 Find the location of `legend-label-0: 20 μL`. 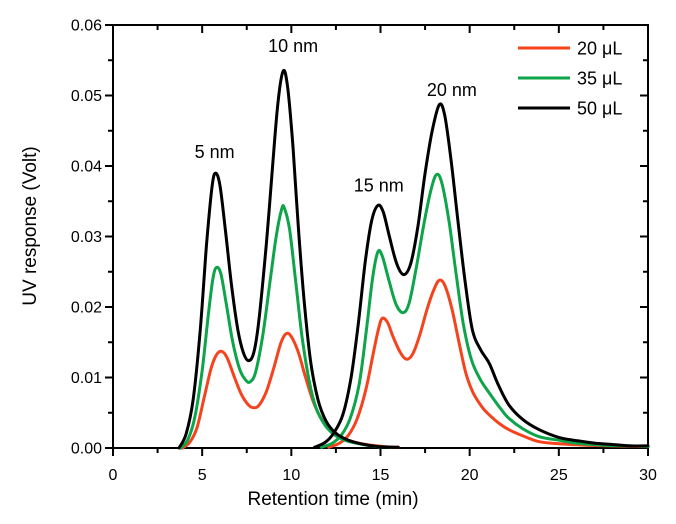

legend-label-0: 20 μL is located at coordinates (599, 49).